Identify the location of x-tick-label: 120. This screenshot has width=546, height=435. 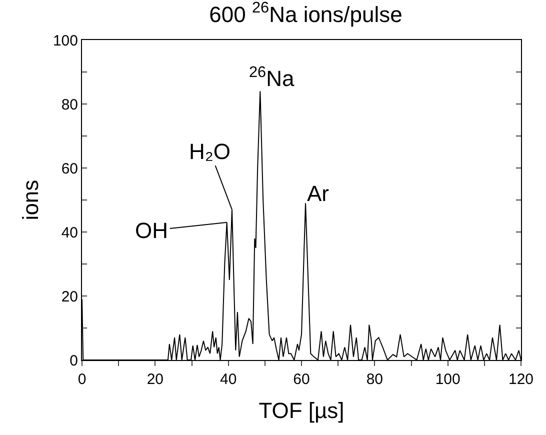
(521, 379).